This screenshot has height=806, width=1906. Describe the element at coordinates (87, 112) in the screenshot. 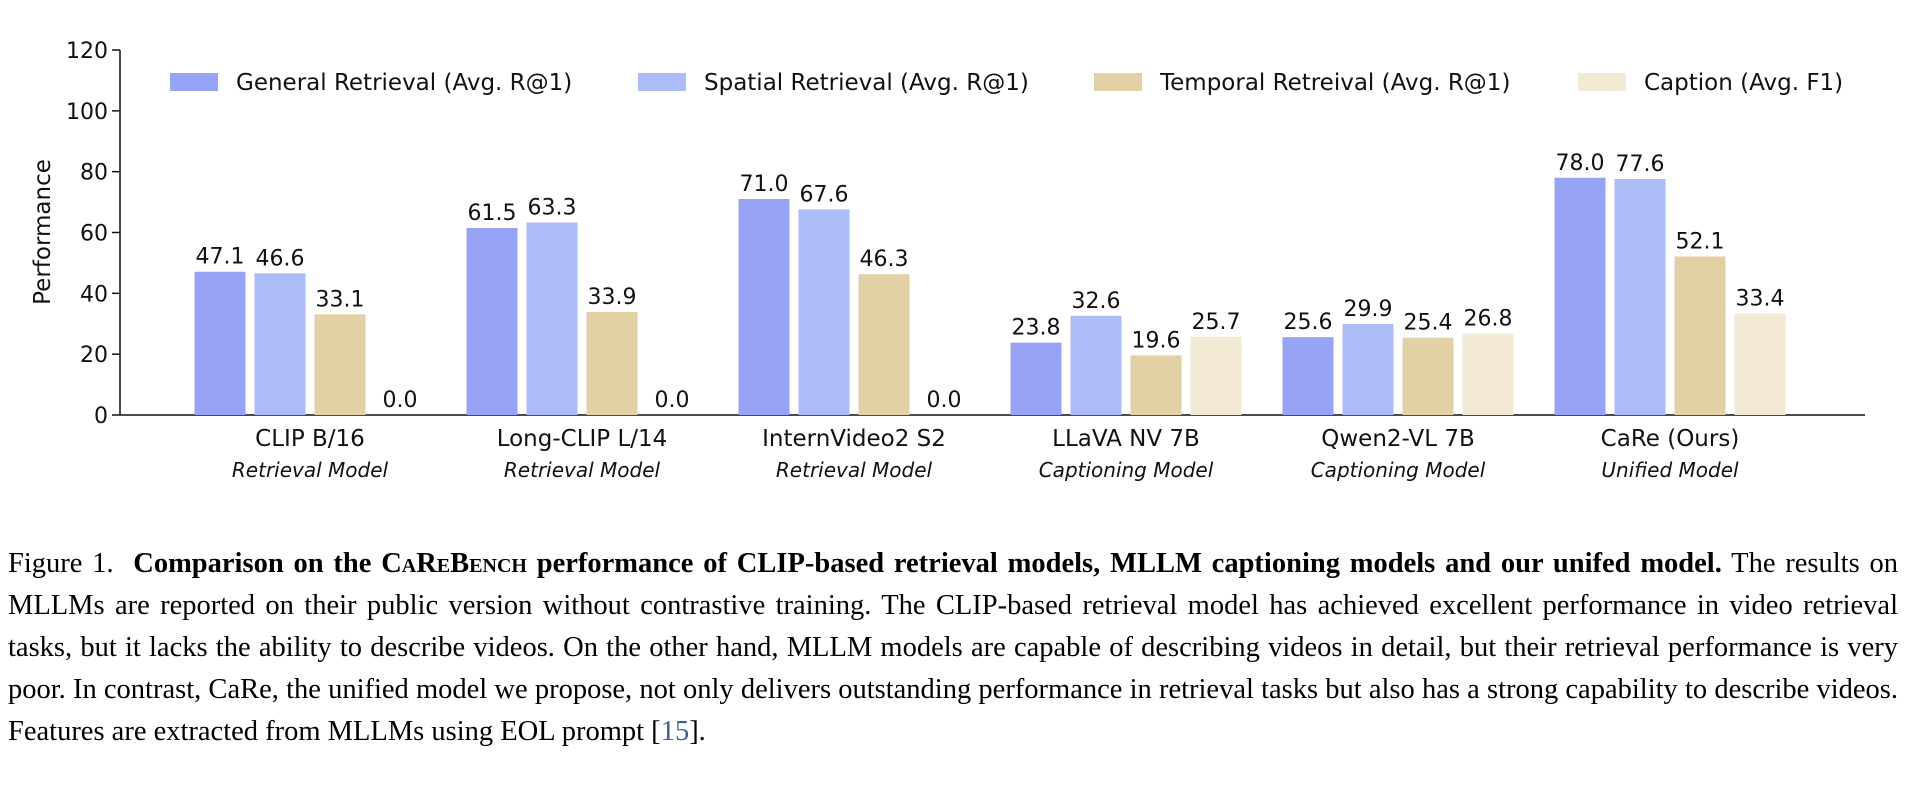

I see `y-tick-label: 100` at that location.